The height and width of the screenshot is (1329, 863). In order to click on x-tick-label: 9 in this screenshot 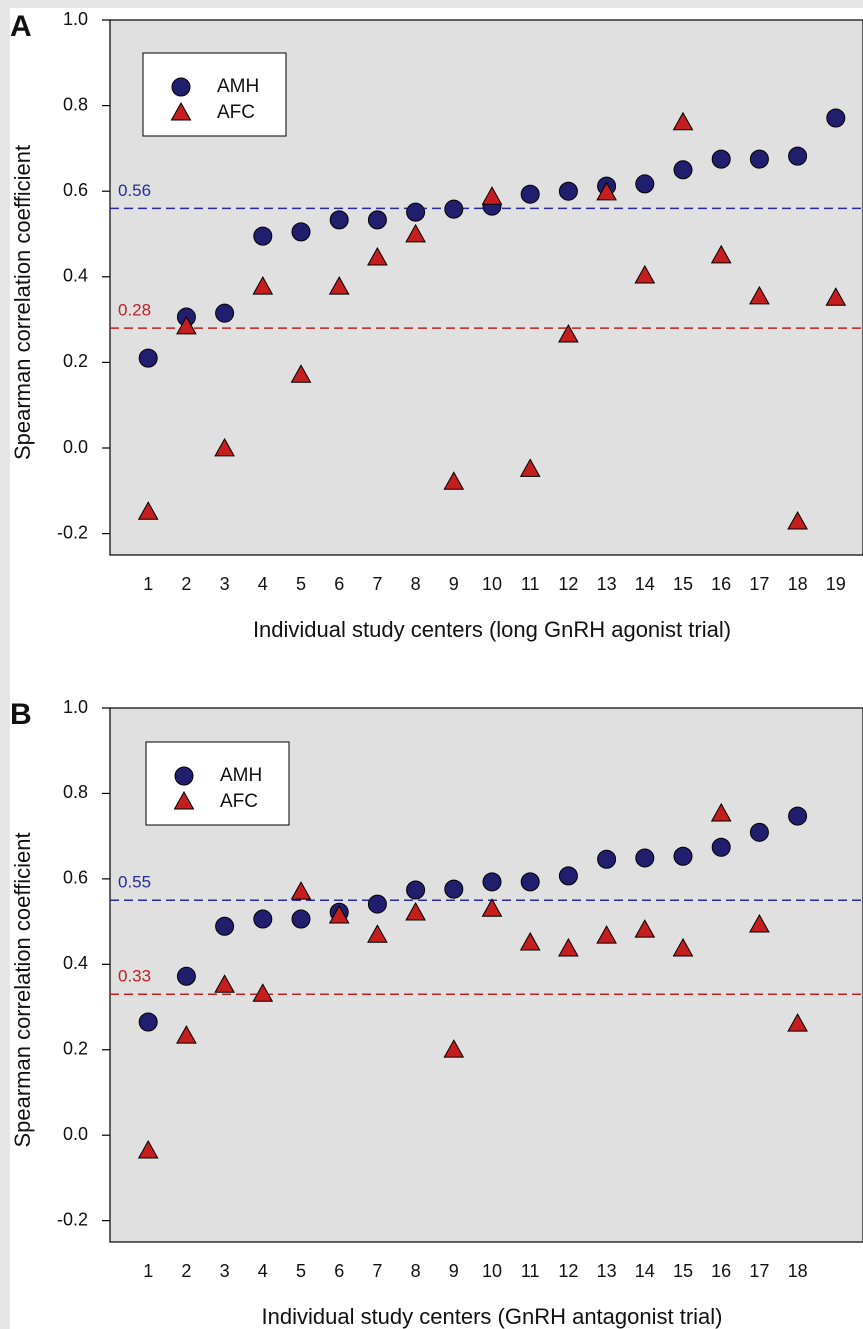, I will do `click(454, 1271)`.